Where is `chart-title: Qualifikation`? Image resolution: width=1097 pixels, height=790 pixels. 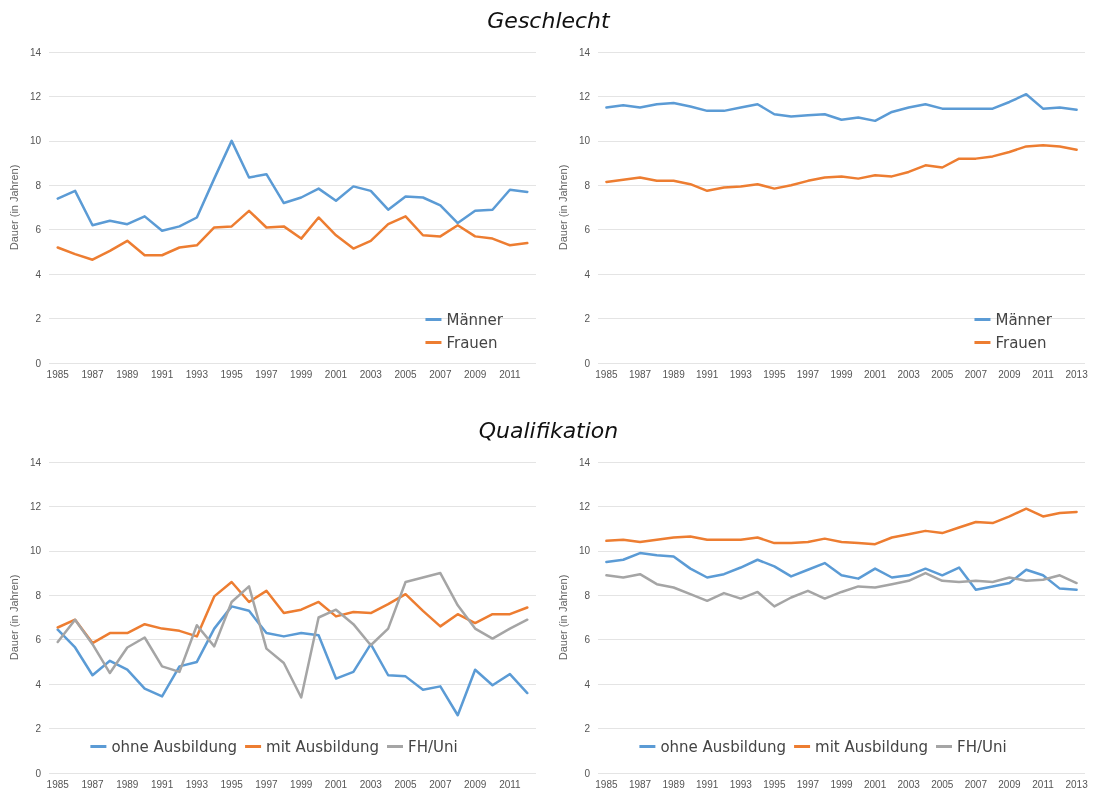
chart-title: Qualifikation is located at coordinates (548, 430).